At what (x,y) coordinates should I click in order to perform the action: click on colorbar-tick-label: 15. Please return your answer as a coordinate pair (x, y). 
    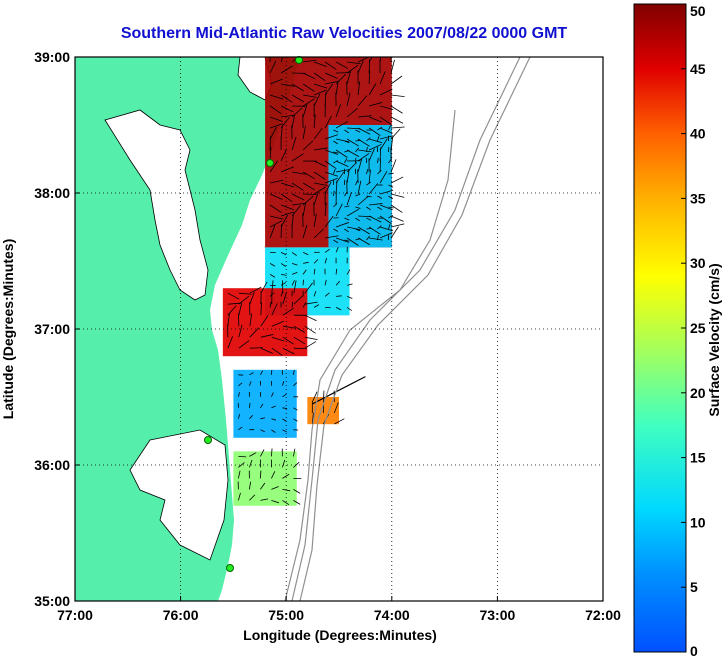
    Looking at the image, I should click on (698, 458).